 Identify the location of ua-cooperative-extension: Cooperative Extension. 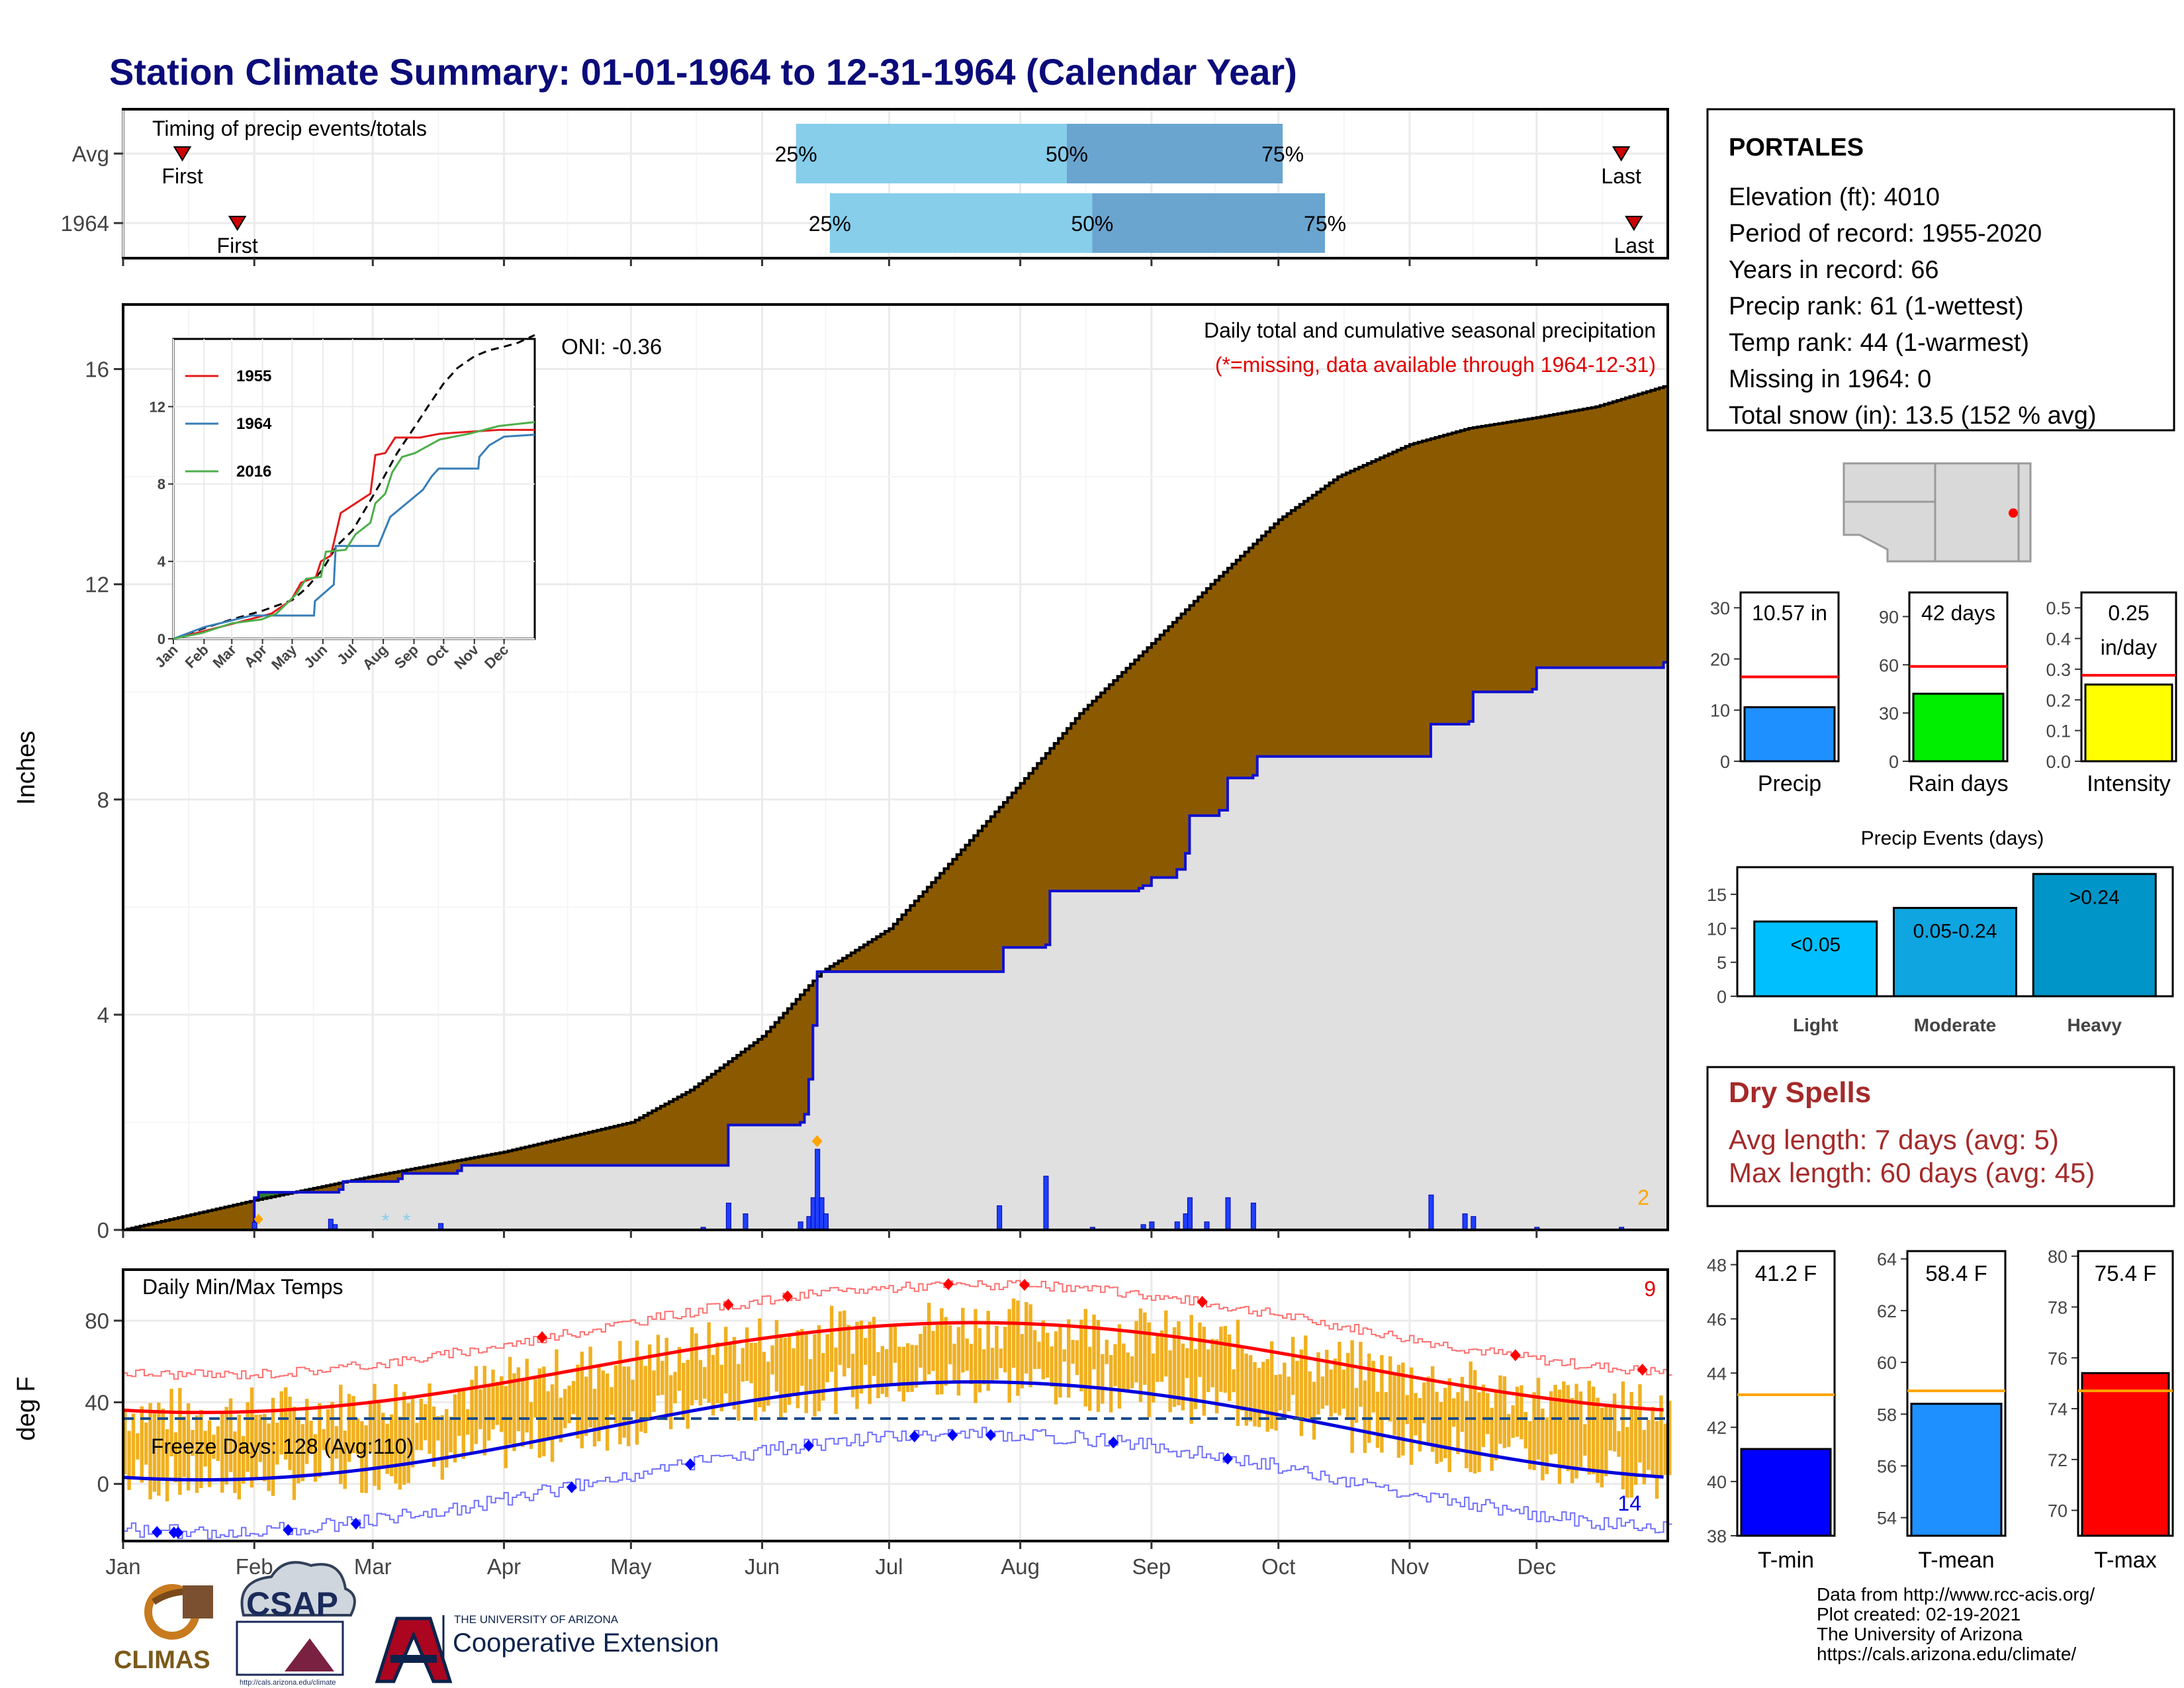
(586, 1643).